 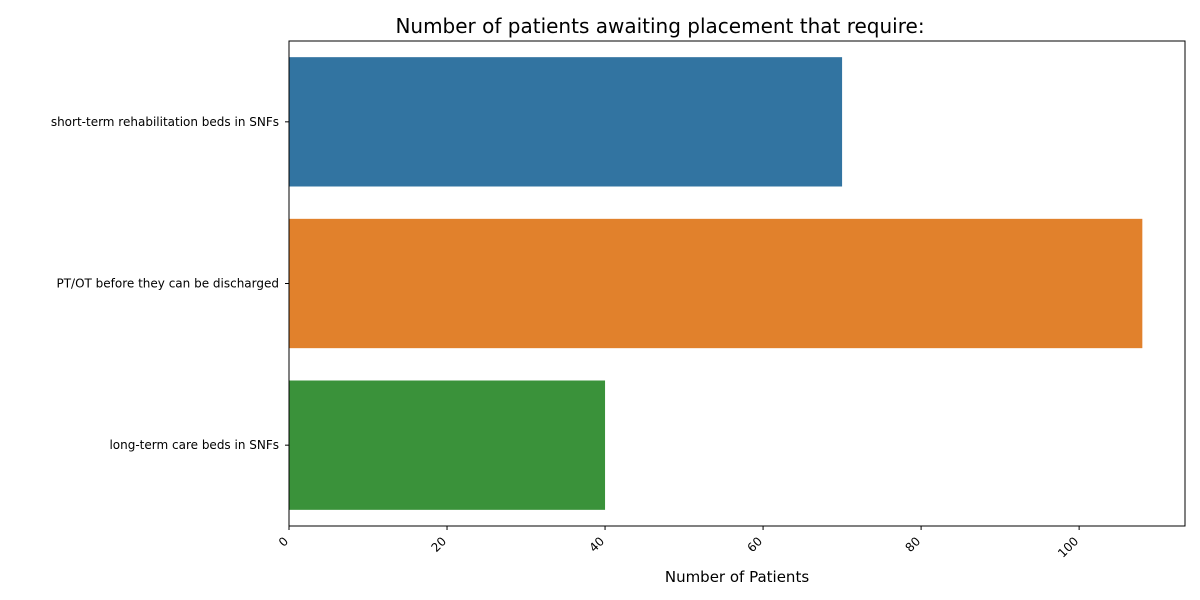 What do you see at coordinates (165, 122) in the screenshot?
I see `category-label: short-term rehabilitation beds in SNFs` at bounding box center [165, 122].